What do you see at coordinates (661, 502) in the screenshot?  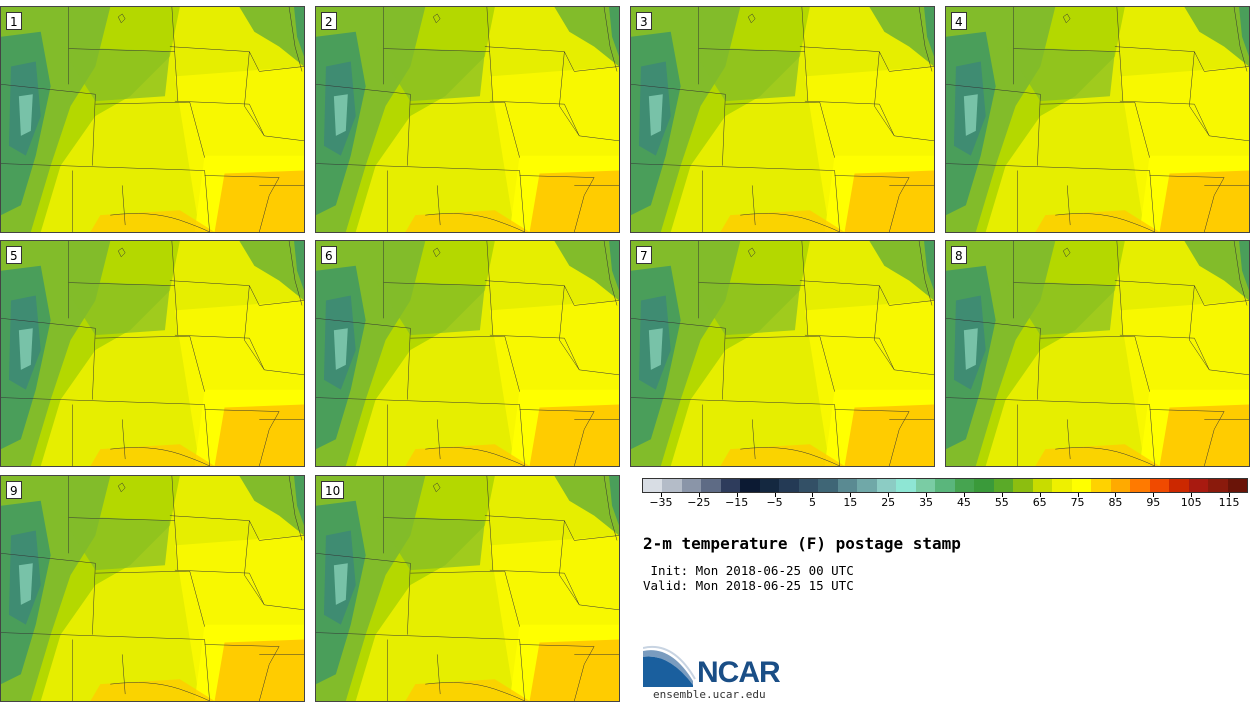 I see `colorbar-tick-label: −35` at bounding box center [661, 502].